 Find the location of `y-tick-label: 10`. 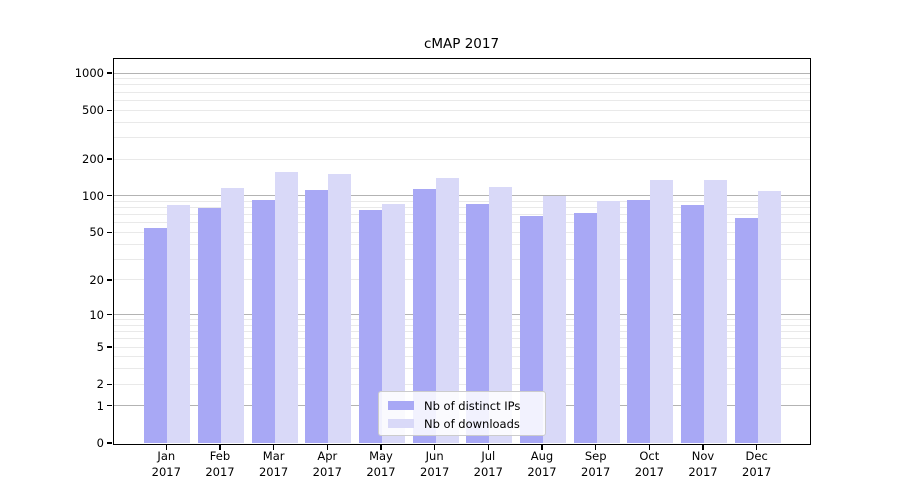

y-tick-label: 10 is located at coordinates (96, 314).